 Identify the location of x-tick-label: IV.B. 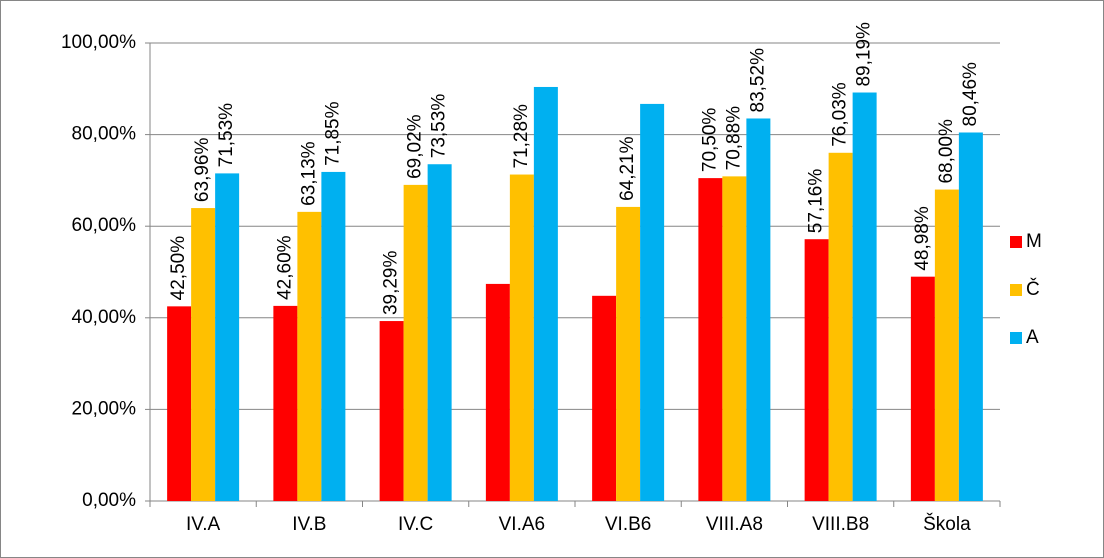
(309, 524).